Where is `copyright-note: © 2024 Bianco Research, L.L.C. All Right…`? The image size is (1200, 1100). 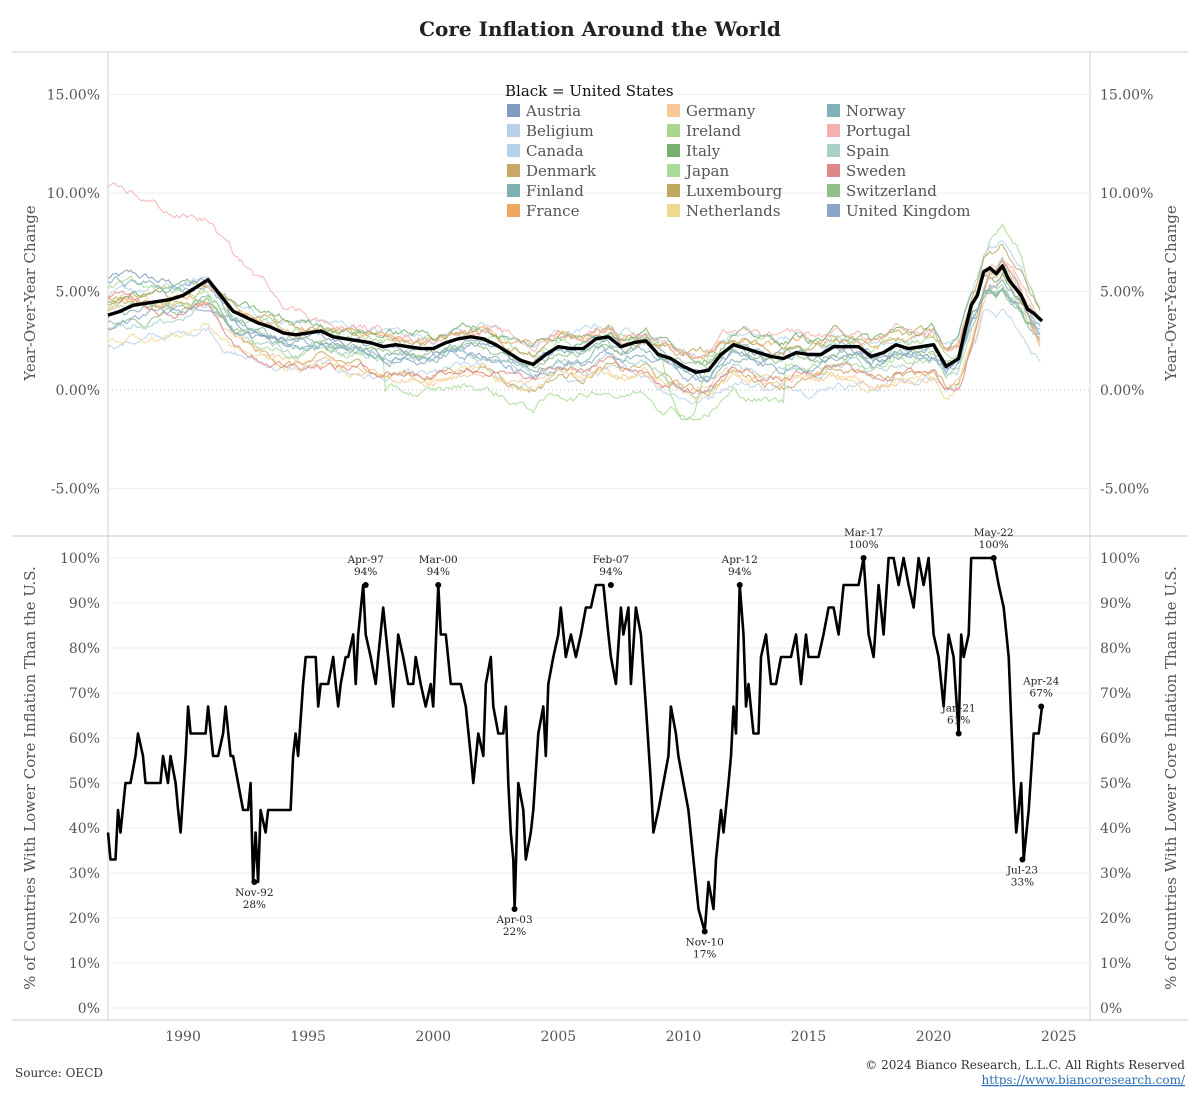 copyright-note: © 2024 Bianco Research, L.L.C. All Right… is located at coordinates (1025, 1065).